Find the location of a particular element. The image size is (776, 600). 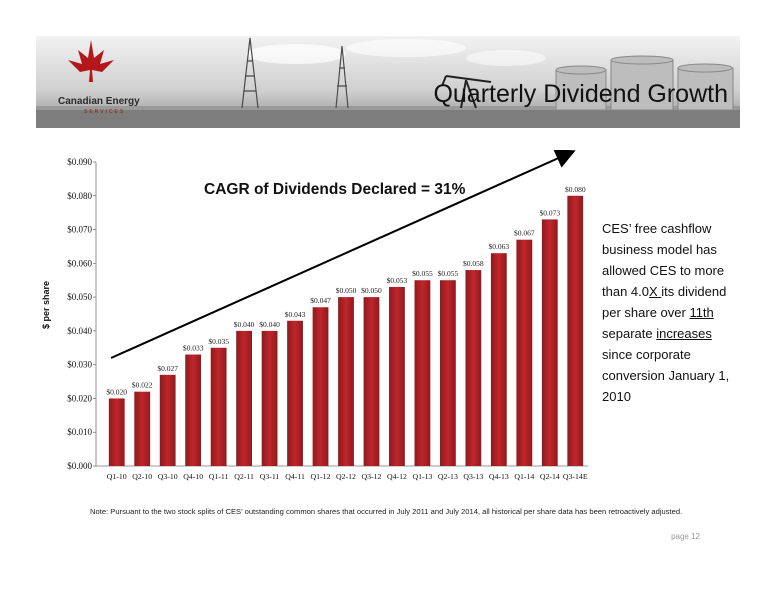

cagr-annotation: CAGR of Dividends Declared = 31% is located at coordinates (335, 189).